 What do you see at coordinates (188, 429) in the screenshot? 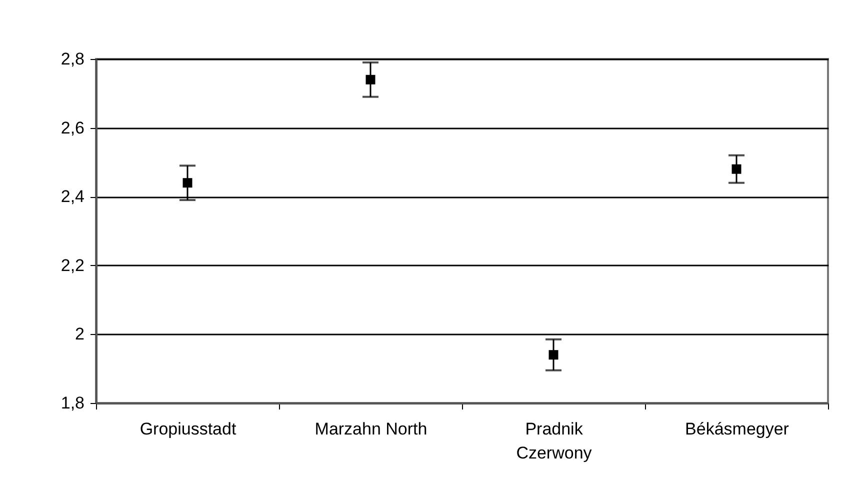
I see `x-tick-label: Gropiusstadt` at bounding box center [188, 429].